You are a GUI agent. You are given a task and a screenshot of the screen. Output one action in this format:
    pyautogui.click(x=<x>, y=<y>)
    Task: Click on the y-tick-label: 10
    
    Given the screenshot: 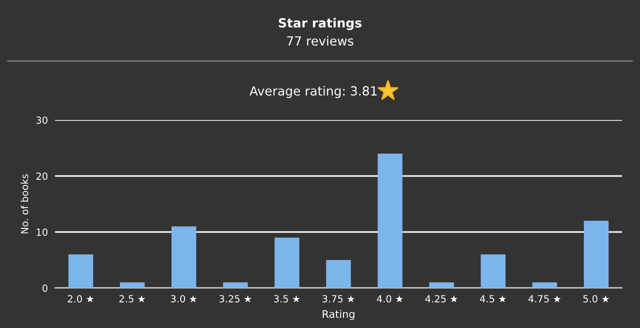 What is the action you would take?
    pyautogui.click(x=42, y=232)
    